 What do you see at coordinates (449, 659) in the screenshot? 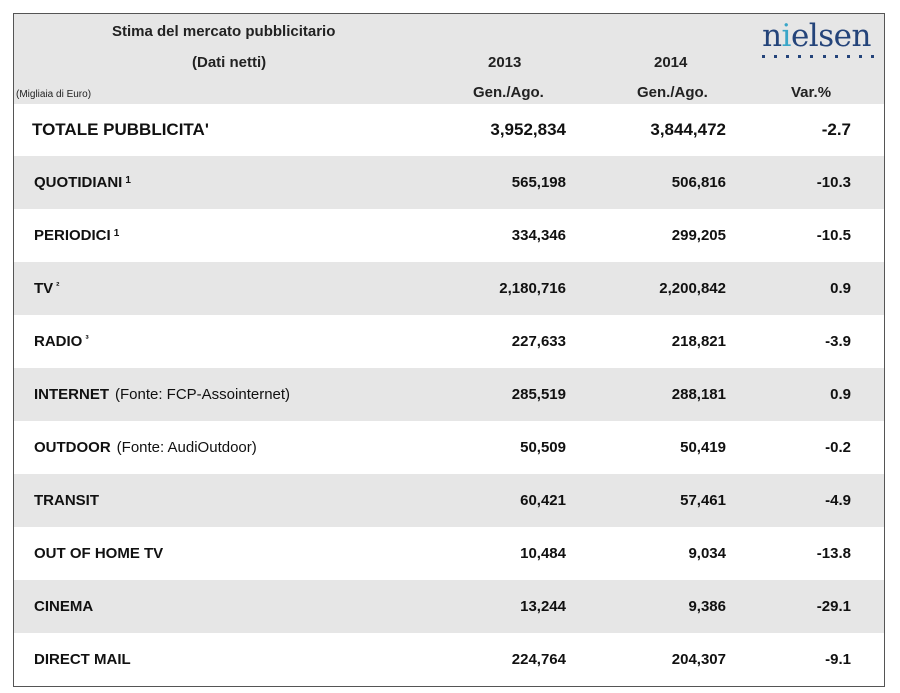
I see `table-row: DIRECT MAIL 224,764 204,307 -9.1` at bounding box center [449, 659].